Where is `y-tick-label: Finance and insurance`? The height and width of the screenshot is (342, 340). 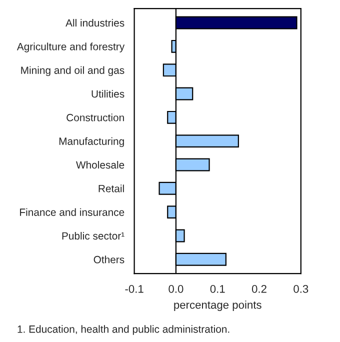
y-tick-label: Finance and insurance is located at coordinates (72, 212).